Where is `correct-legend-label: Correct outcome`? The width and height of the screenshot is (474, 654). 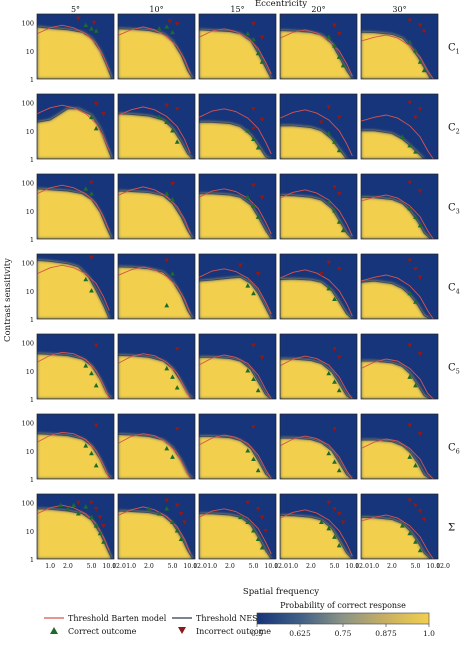 correct-legend-label: Correct outcome is located at coordinates (102, 631).